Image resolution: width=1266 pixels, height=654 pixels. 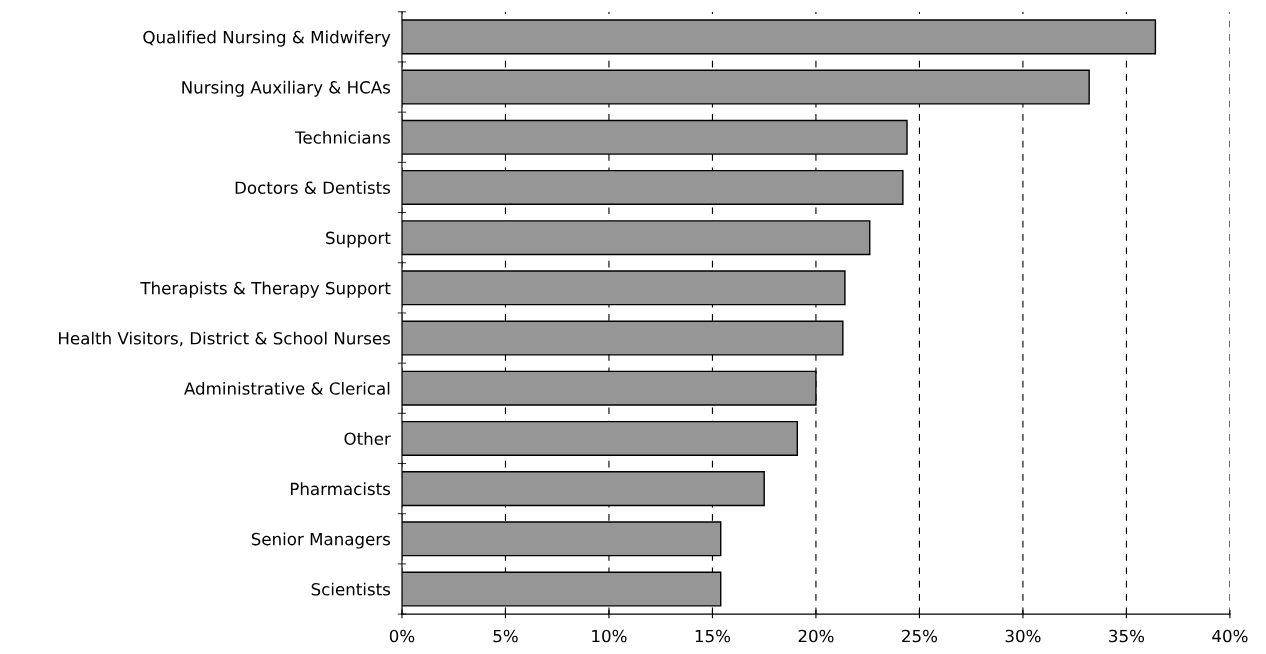 I want to click on x-tick-label: 10%, so click(x=609, y=636).